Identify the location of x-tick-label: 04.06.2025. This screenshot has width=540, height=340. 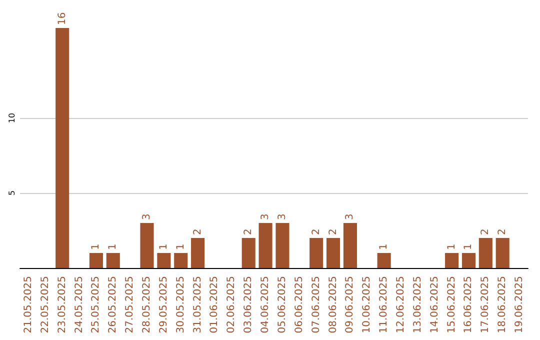
(266, 305).